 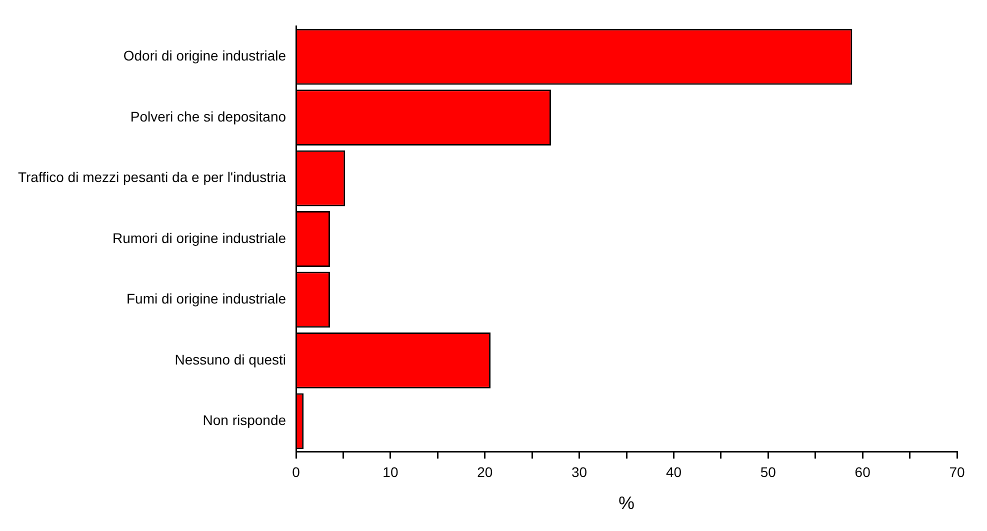 I want to click on y-tick-label: Polveri che si depositano, so click(x=208, y=116).